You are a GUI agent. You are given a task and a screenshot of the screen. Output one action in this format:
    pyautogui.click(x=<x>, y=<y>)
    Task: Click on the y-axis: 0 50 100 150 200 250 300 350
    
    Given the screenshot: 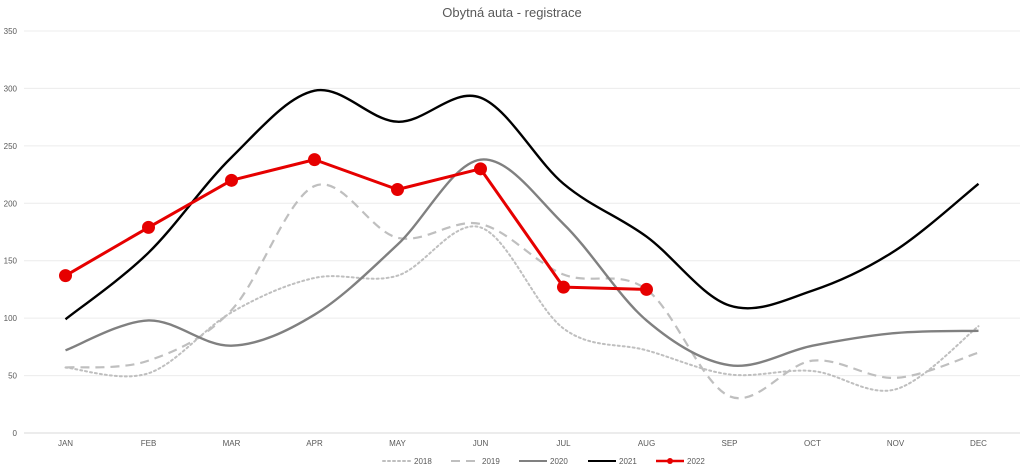 What is the action you would take?
    pyautogui.click(x=11, y=232)
    